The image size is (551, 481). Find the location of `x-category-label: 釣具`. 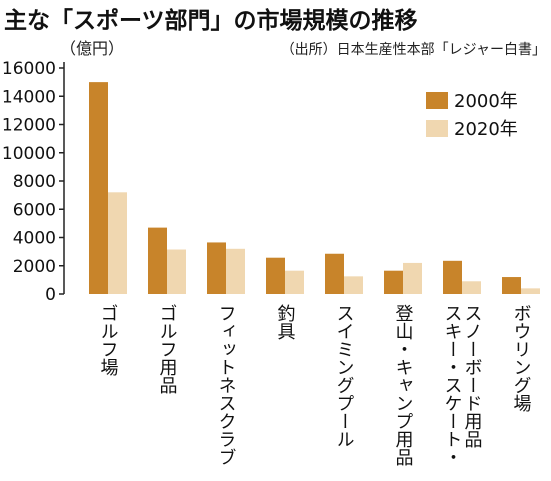

x-category-label: 釣具 is located at coordinates (285, 322).